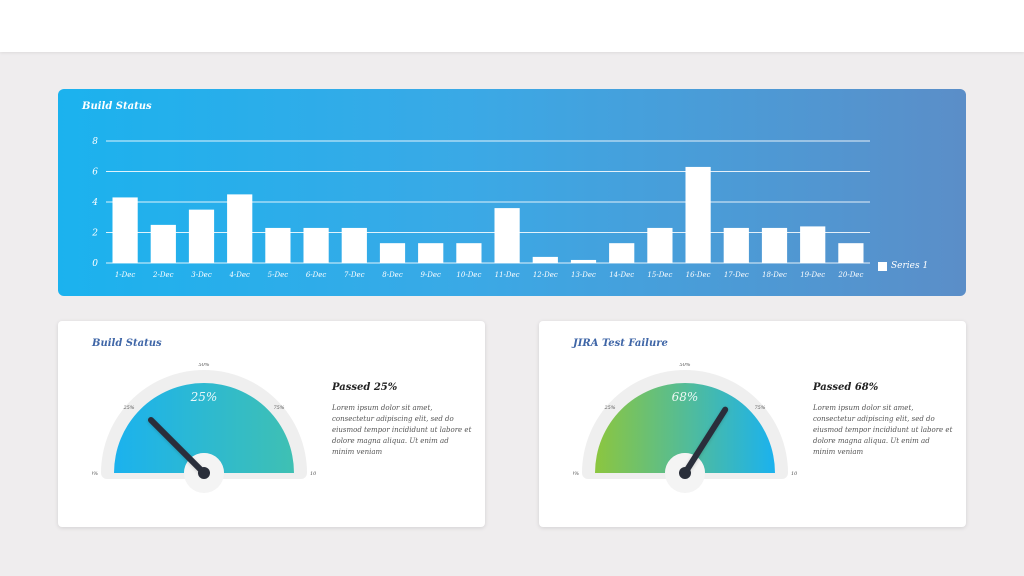  Describe the element at coordinates (736, 275) in the screenshot. I see `x-tick-label: 17-Dec` at that location.